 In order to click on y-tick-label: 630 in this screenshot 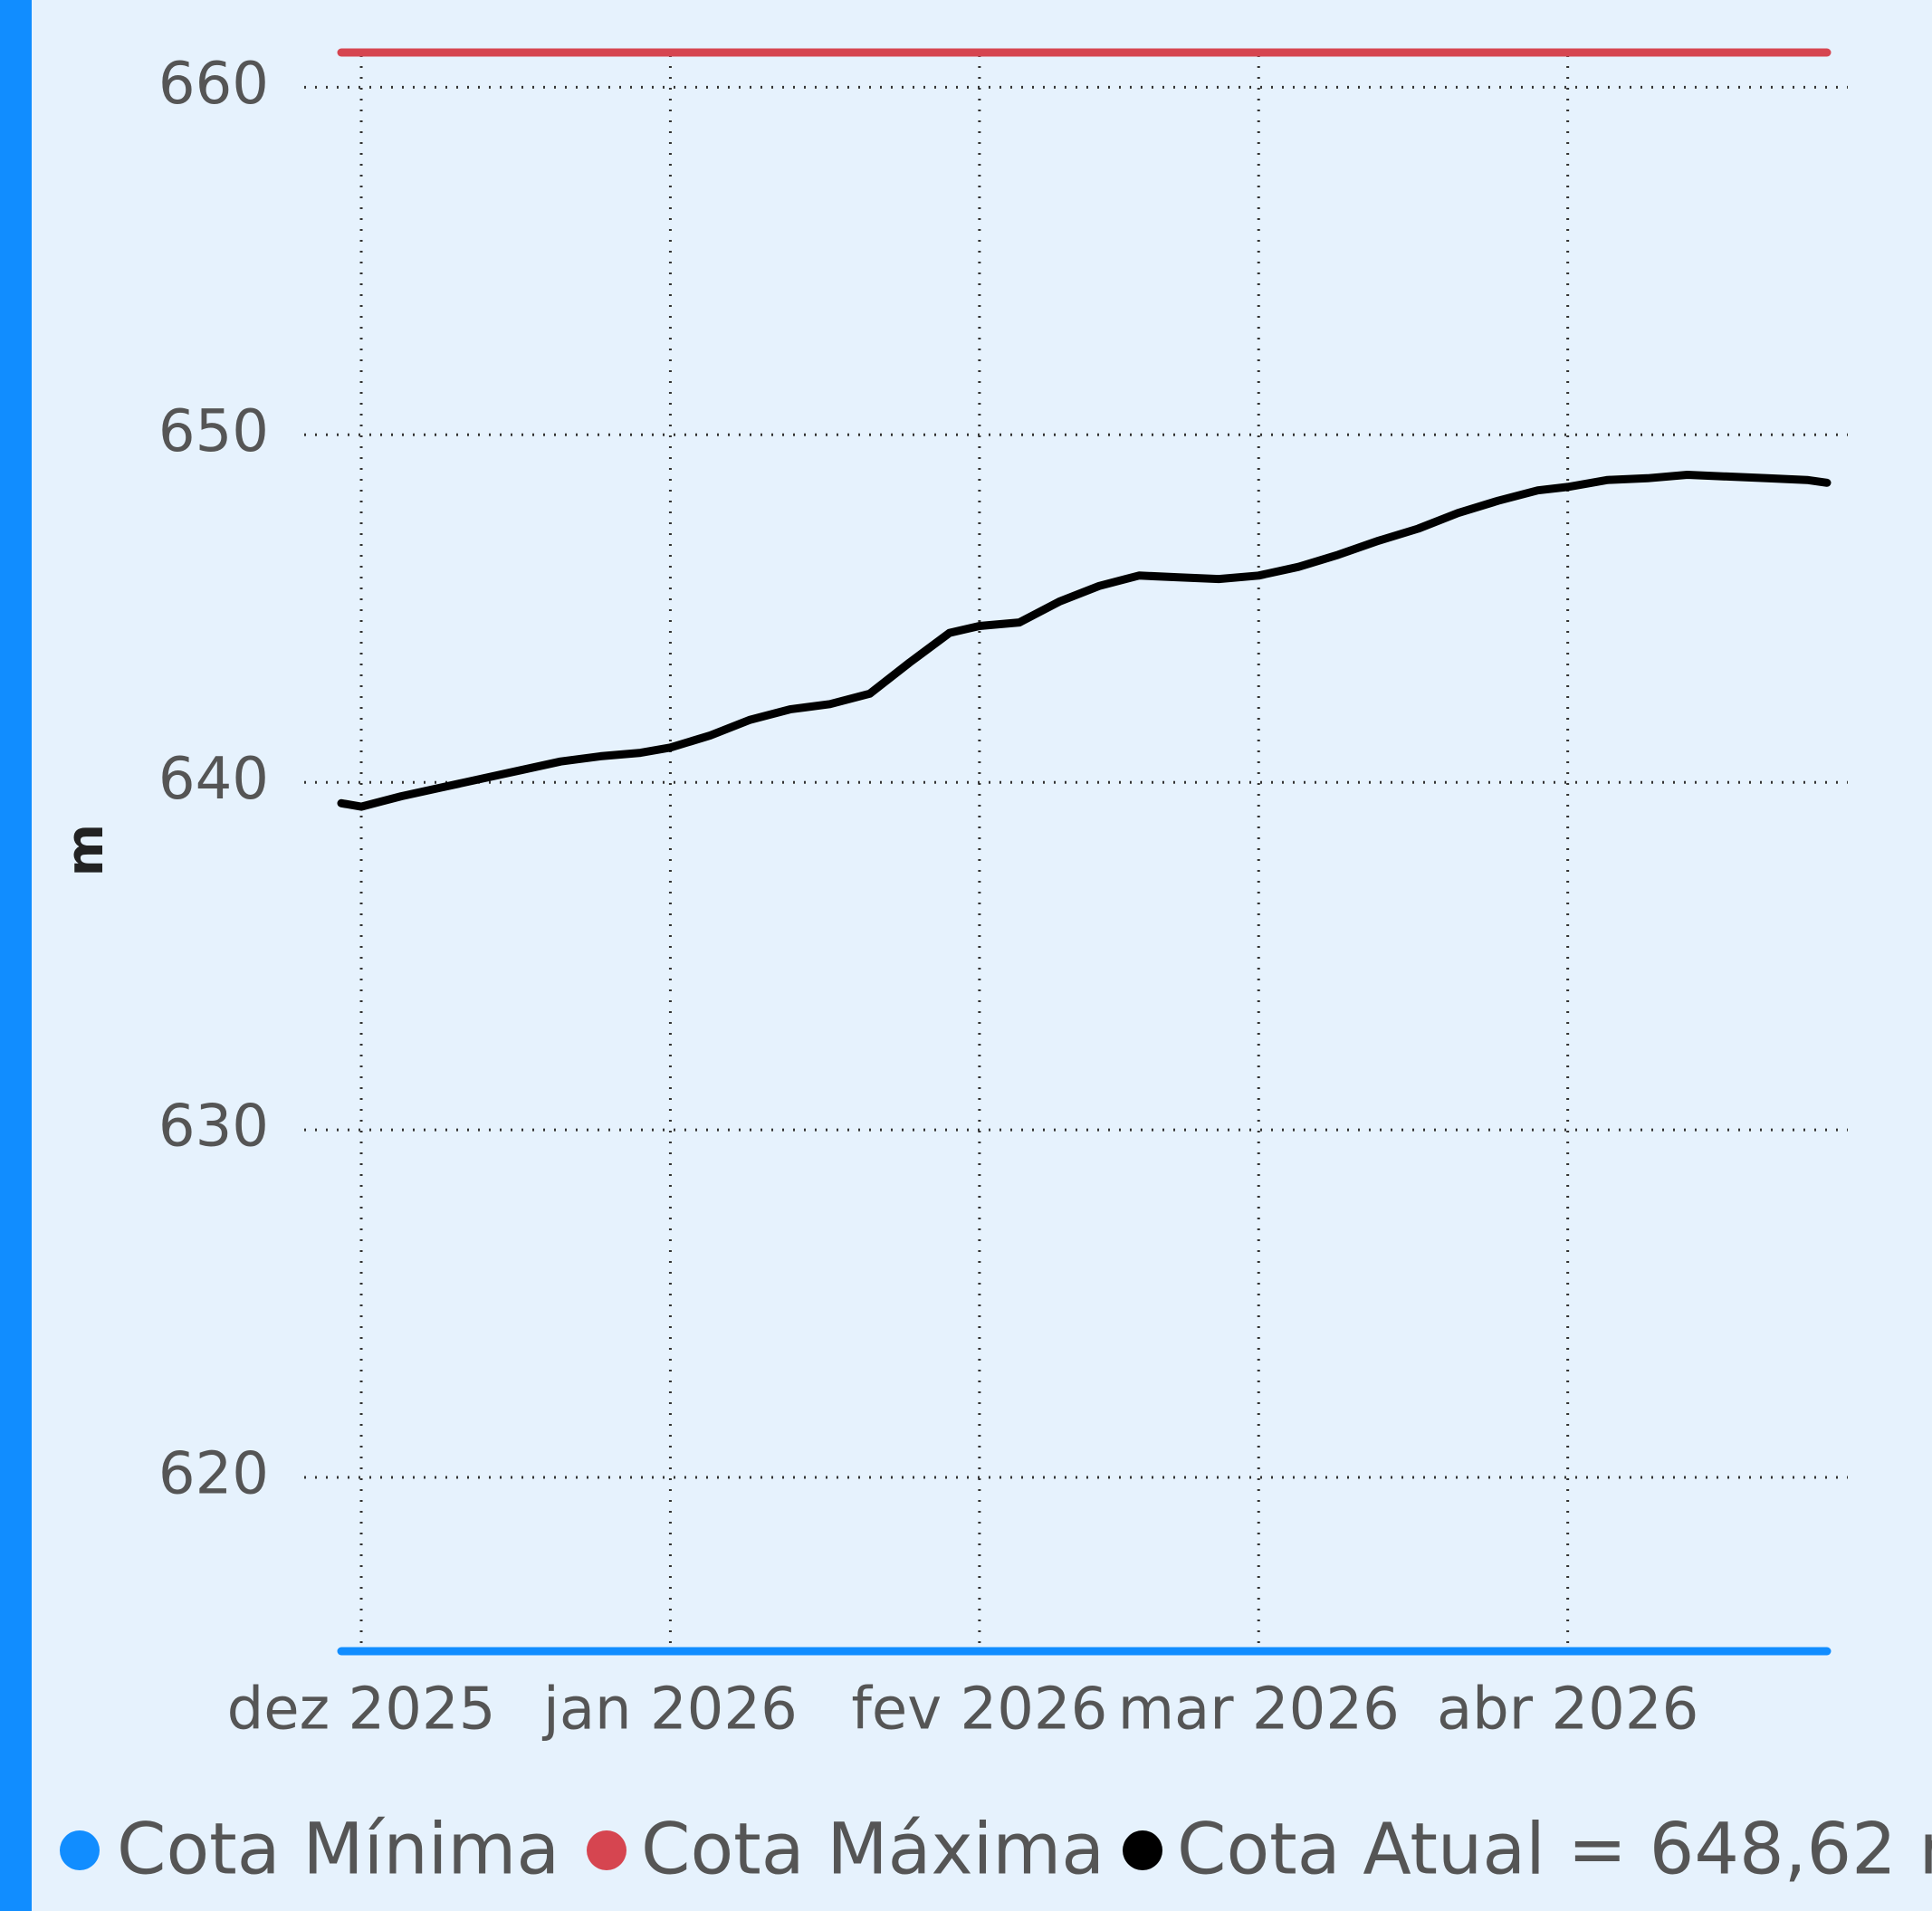, I will do `click(213, 1127)`.